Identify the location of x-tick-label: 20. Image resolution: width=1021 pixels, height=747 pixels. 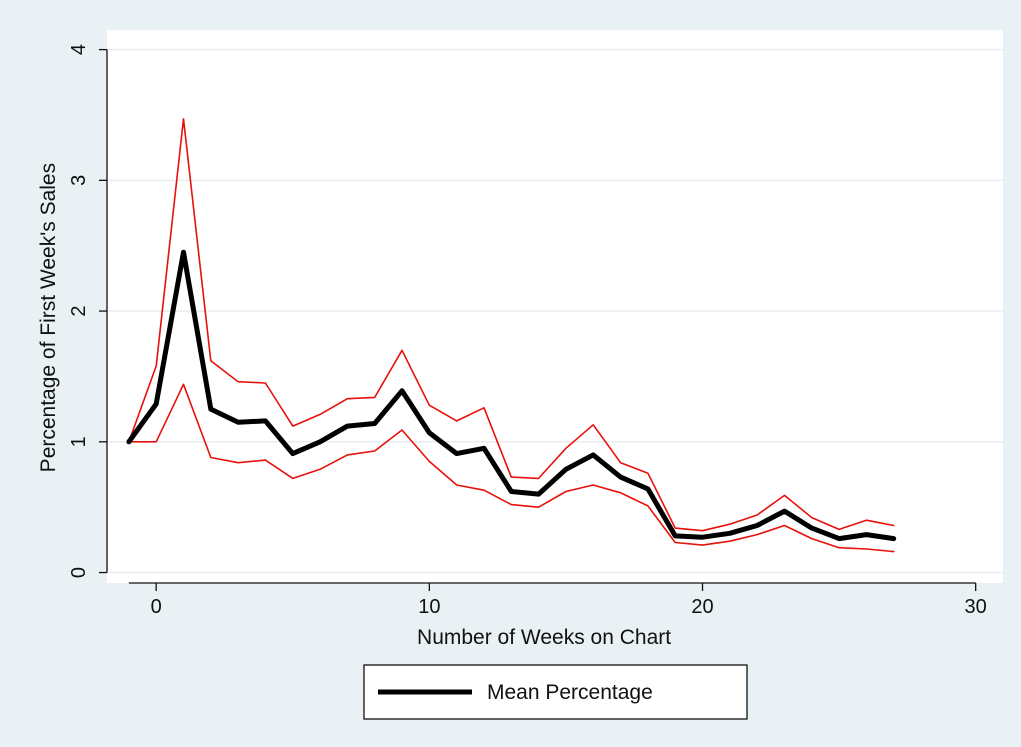
(702, 607).